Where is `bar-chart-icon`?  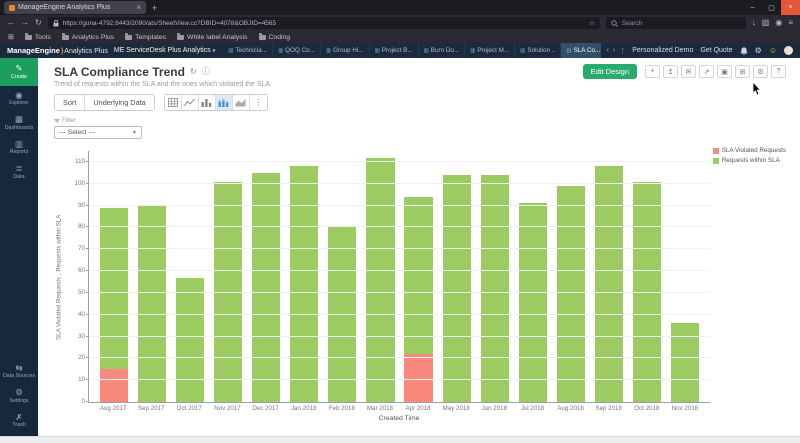 bar-chart-icon is located at coordinates (207, 102).